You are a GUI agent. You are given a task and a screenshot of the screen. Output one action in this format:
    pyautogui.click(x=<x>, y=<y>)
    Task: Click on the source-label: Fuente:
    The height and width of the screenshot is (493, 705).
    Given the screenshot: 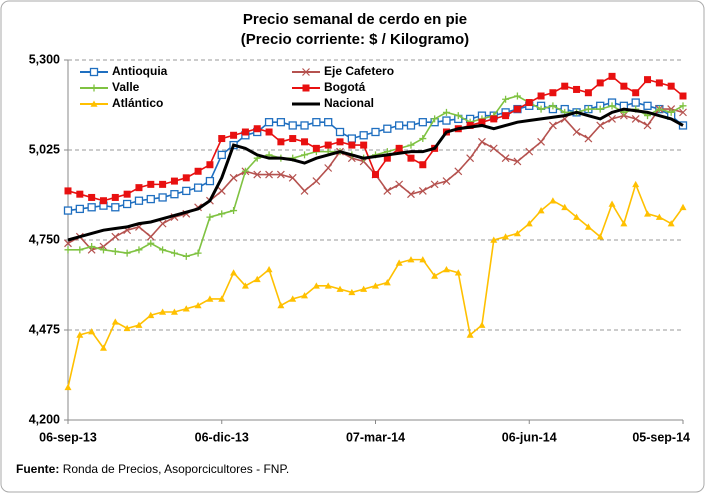 What is the action you would take?
    pyautogui.click(x=37, y=469)
    